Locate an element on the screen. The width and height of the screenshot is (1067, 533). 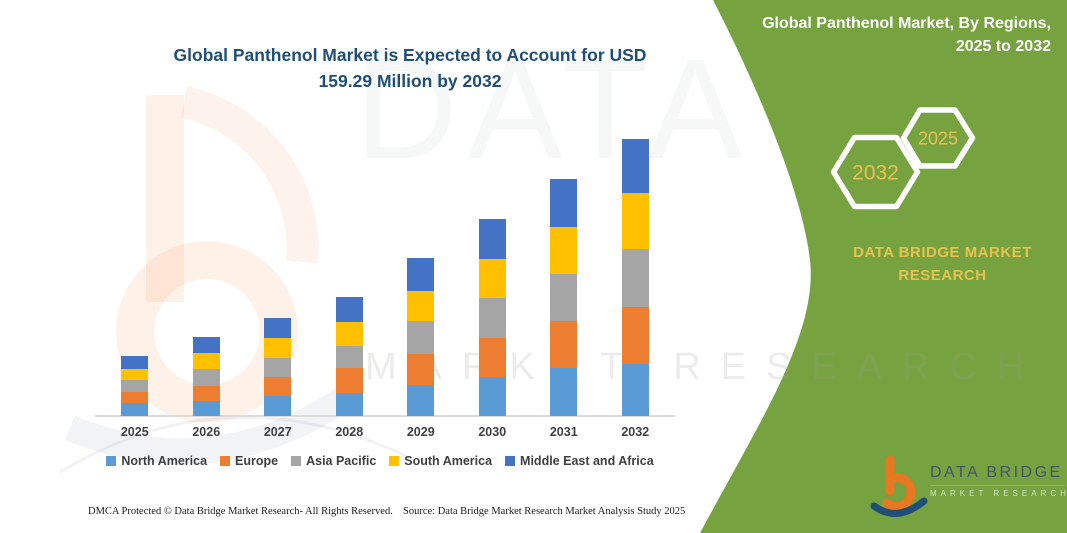
watermark-mid-text: MARKET RESEARCH is located at coordinates (705, 367).